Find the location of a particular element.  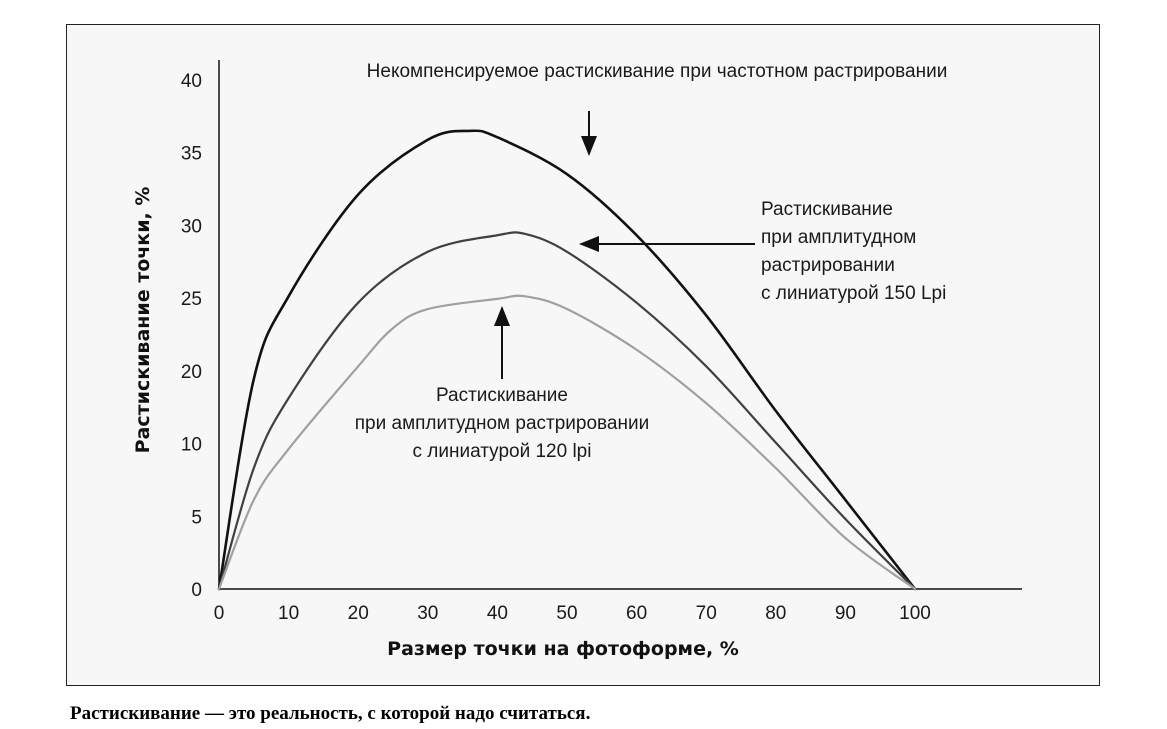

x-tick-label: 20 is located at coordinates (358, 613).